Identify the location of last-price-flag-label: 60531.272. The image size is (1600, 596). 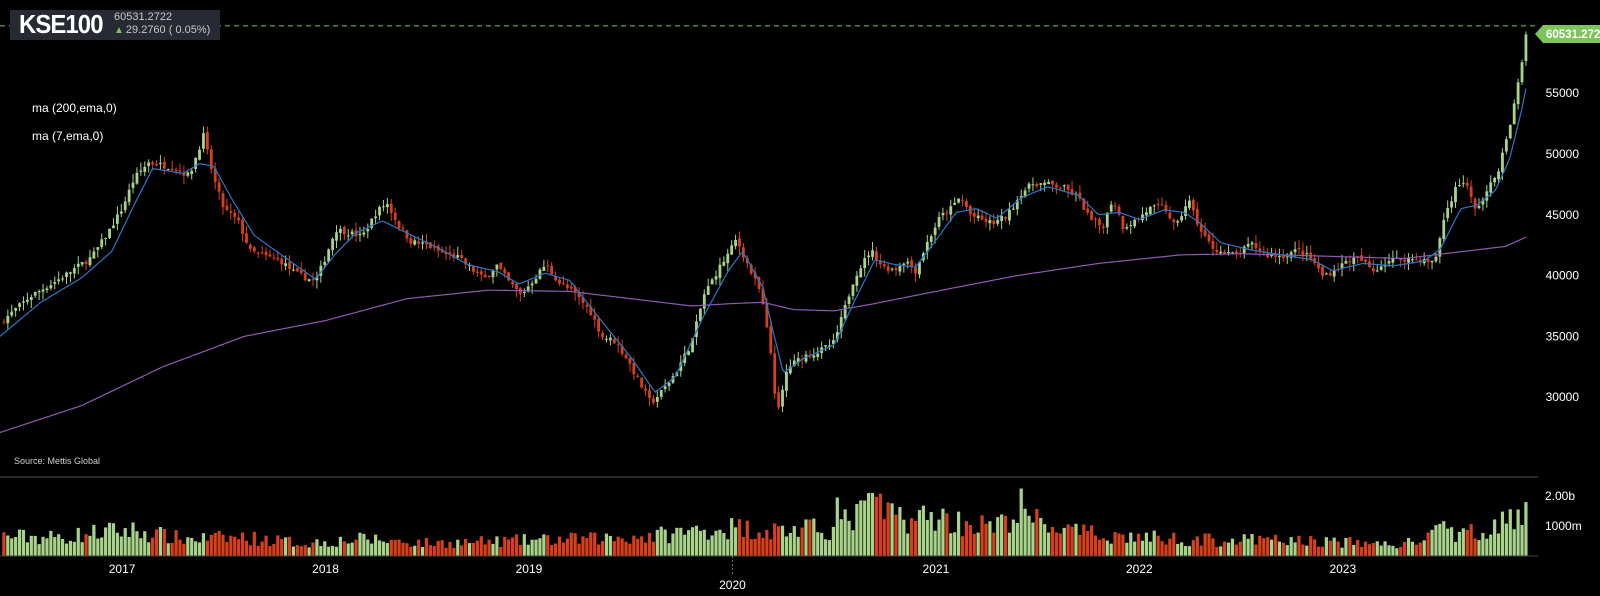
(1573, 35).